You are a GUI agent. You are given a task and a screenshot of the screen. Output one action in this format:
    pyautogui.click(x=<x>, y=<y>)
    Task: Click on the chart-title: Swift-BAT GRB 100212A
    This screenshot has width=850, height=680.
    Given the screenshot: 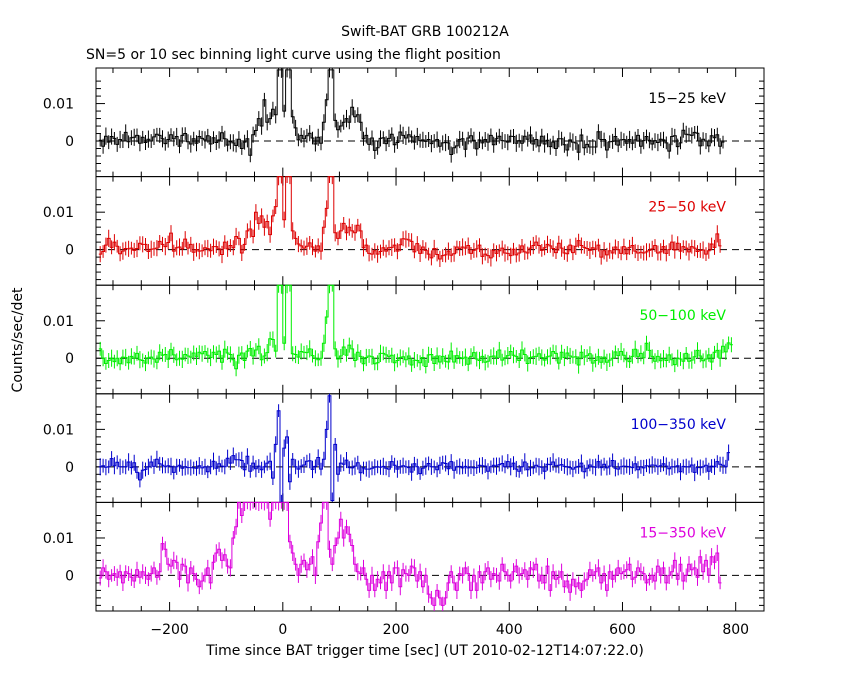 What is the action you would take?
    pyautogui.click(x=425, y=32)
    